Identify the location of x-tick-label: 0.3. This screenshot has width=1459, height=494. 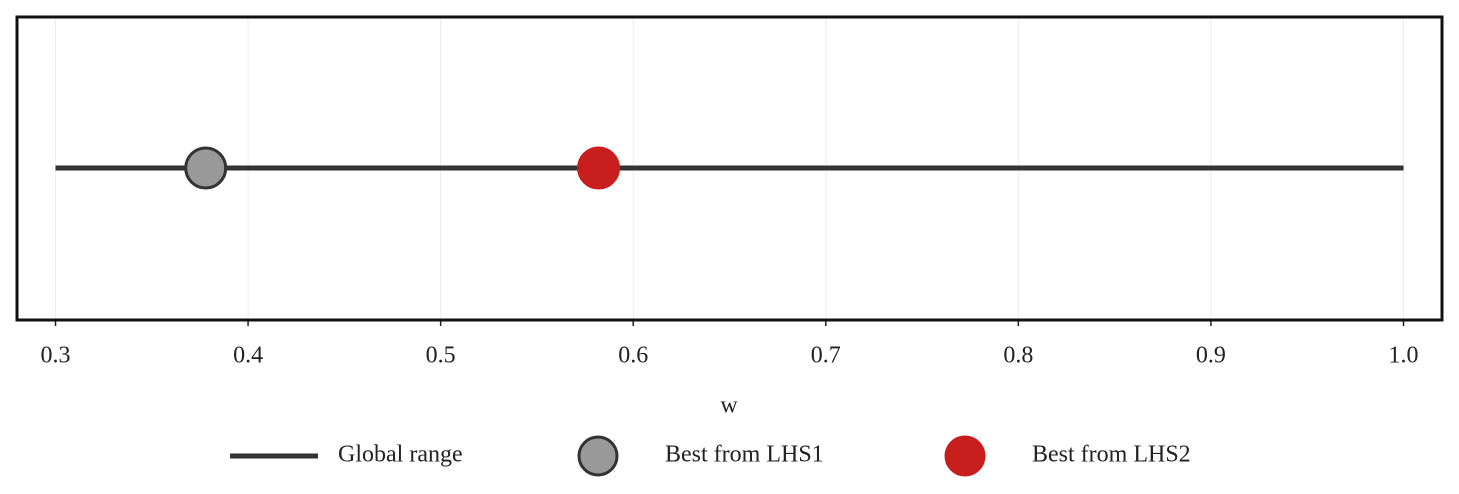
(56, 356).